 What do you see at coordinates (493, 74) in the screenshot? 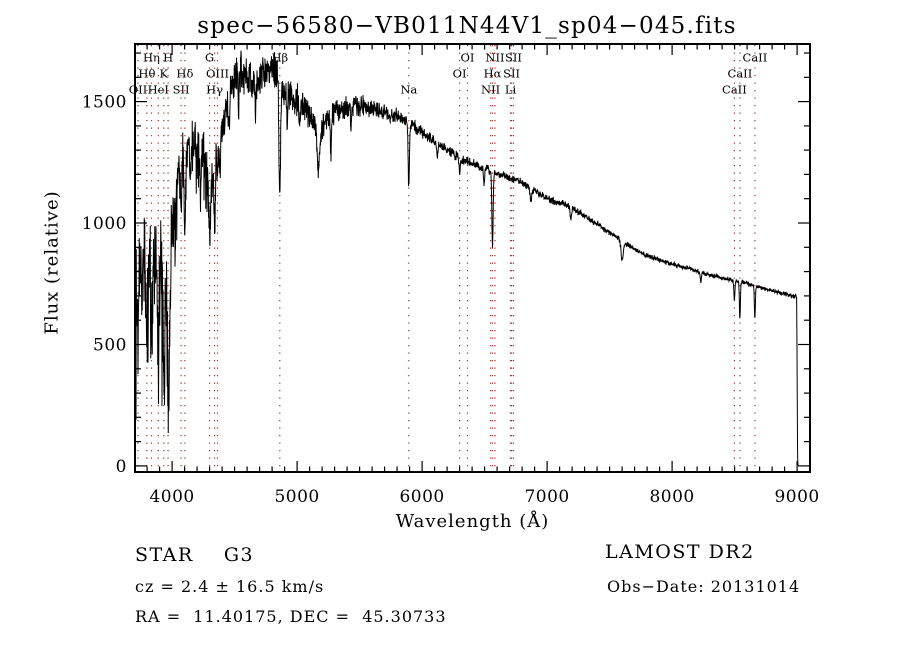
I see `spectral-marker-label: Hα` at bounding box center [493, 74].